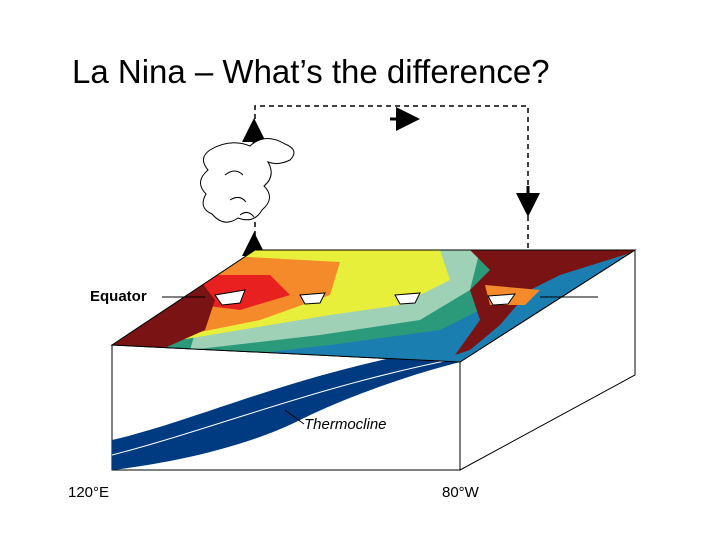 Image resolution: width=728 pixels, height=546 pixels. I want to click on cloud, so click(247, 180).